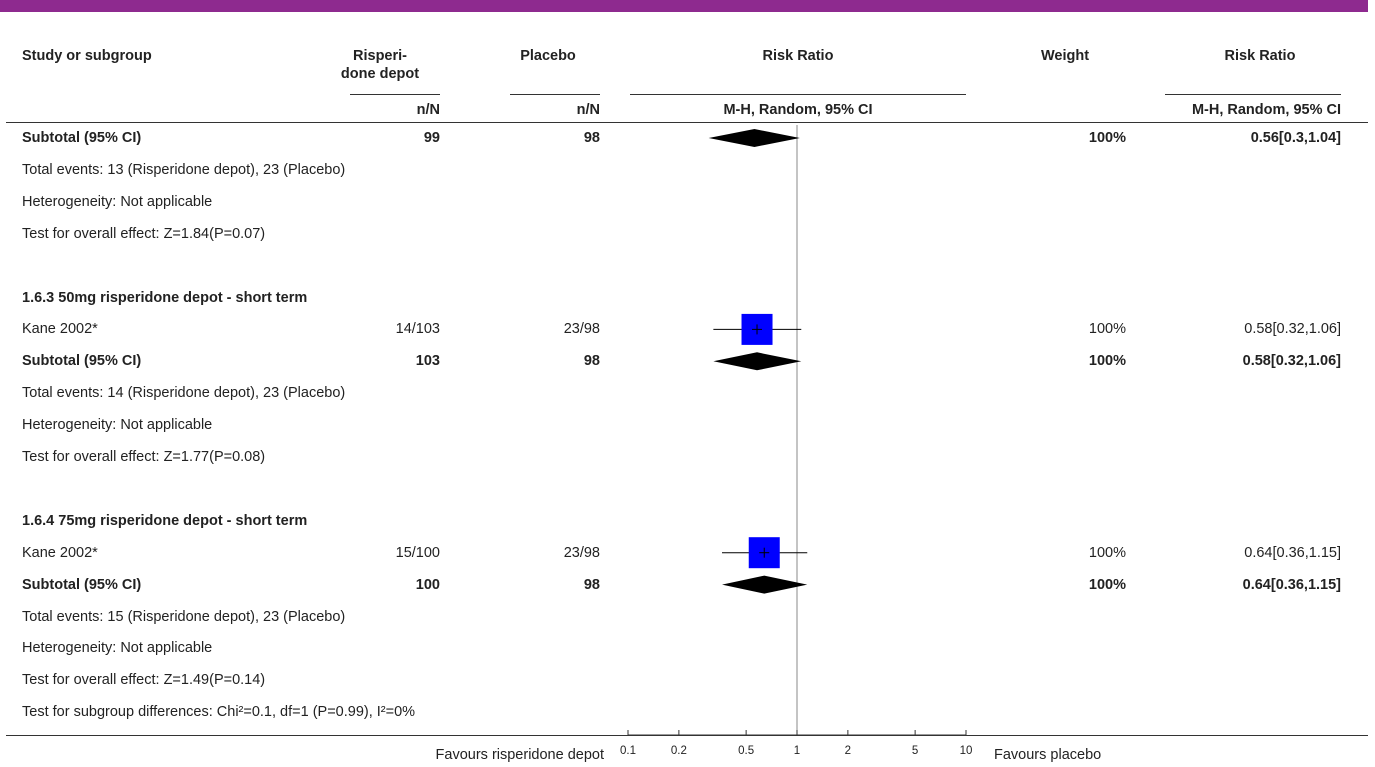 The image size is (1375, 767). I want to click on header-study: Study or subgroup, so click(87, 56).